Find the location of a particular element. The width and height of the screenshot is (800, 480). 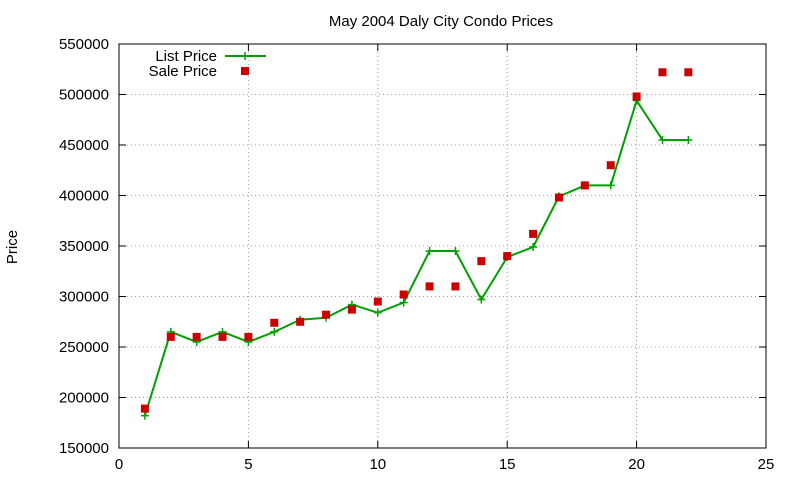

x-tick-label: 20 is located at coordinates (636, 464).